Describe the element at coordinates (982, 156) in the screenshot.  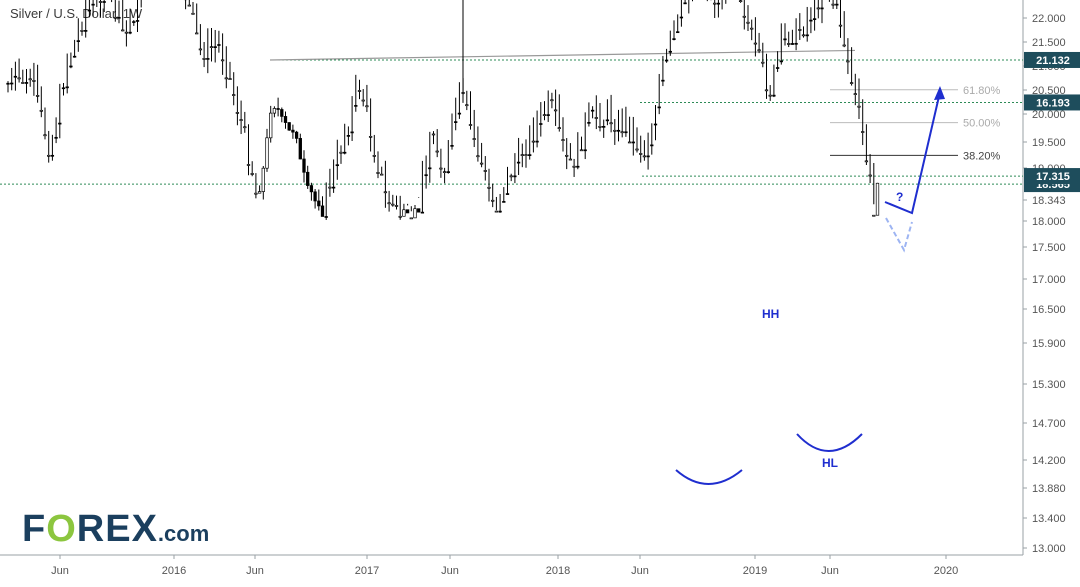
I see `fib-label: 38.20%` at that location.